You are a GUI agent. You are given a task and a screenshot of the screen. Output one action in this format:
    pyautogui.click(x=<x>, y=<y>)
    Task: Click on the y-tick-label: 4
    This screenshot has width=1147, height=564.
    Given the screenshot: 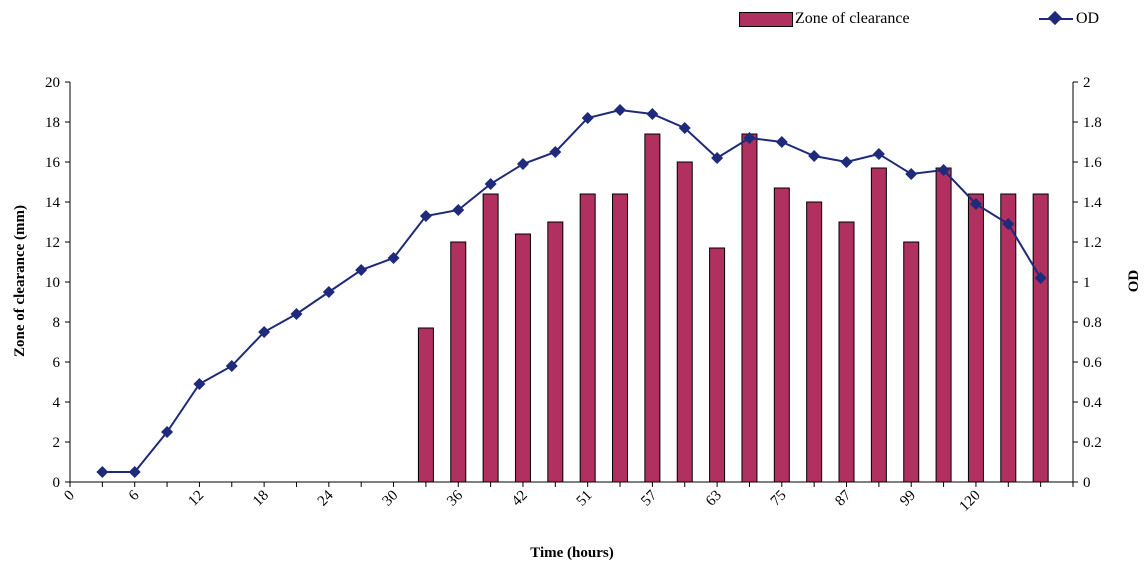 What is the action you would take?
    pyautogui.click(x=57, y=403)
    